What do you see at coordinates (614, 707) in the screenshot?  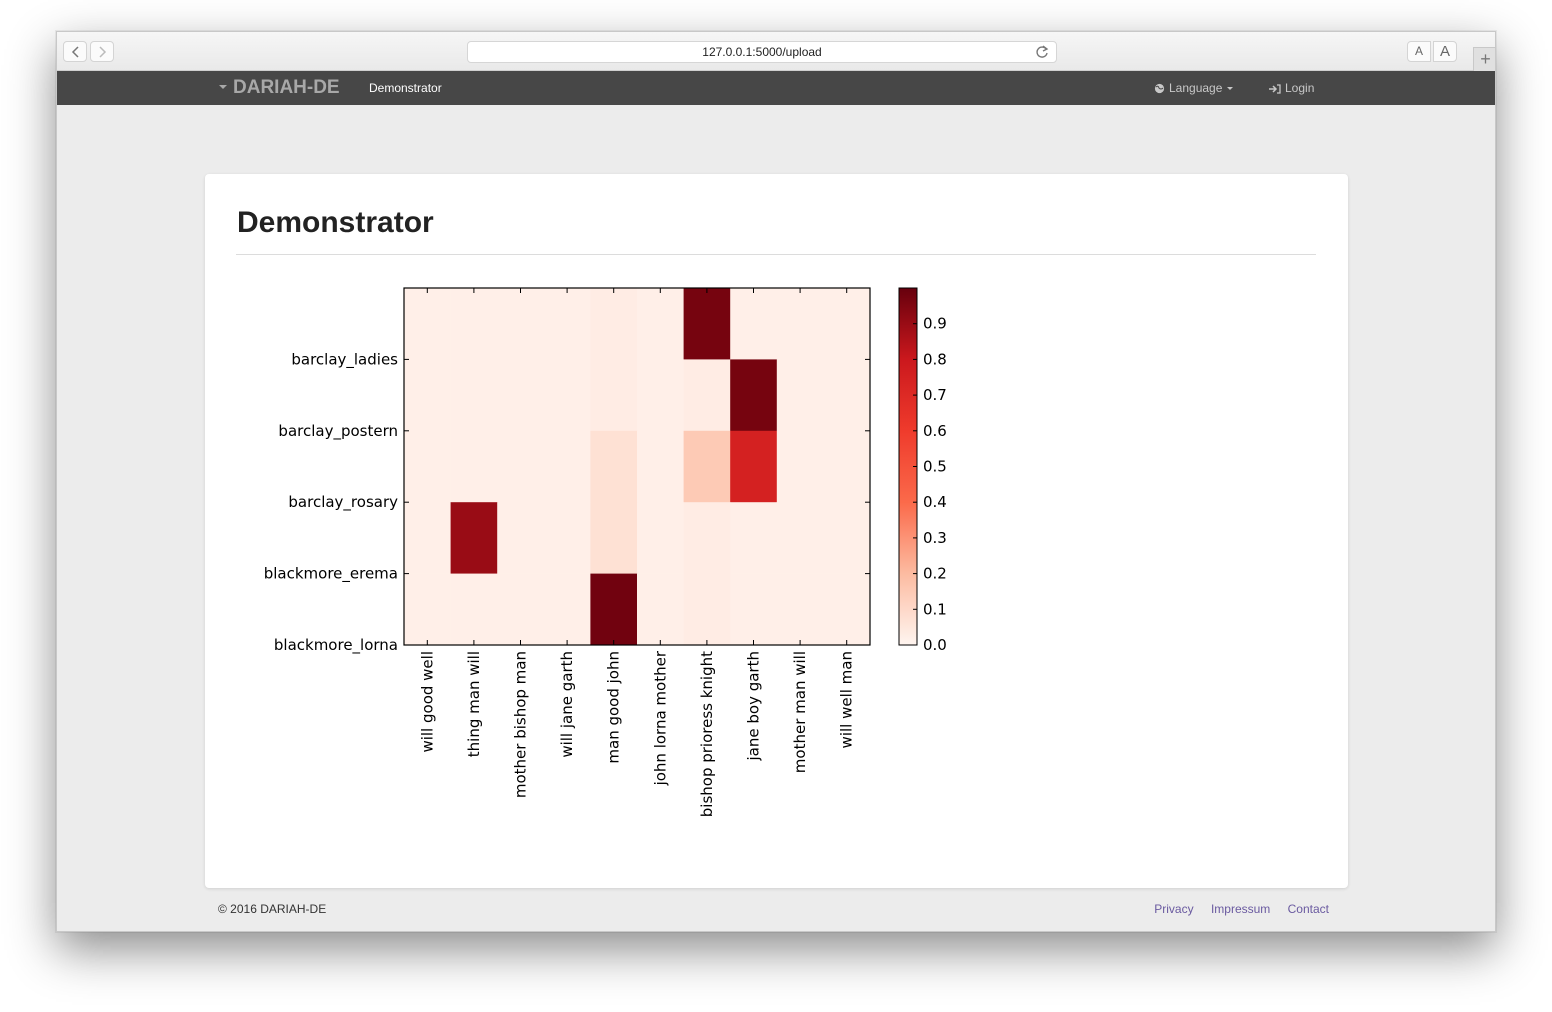 I see `x-tick-label: man good john` at bounding box center [614, 707].